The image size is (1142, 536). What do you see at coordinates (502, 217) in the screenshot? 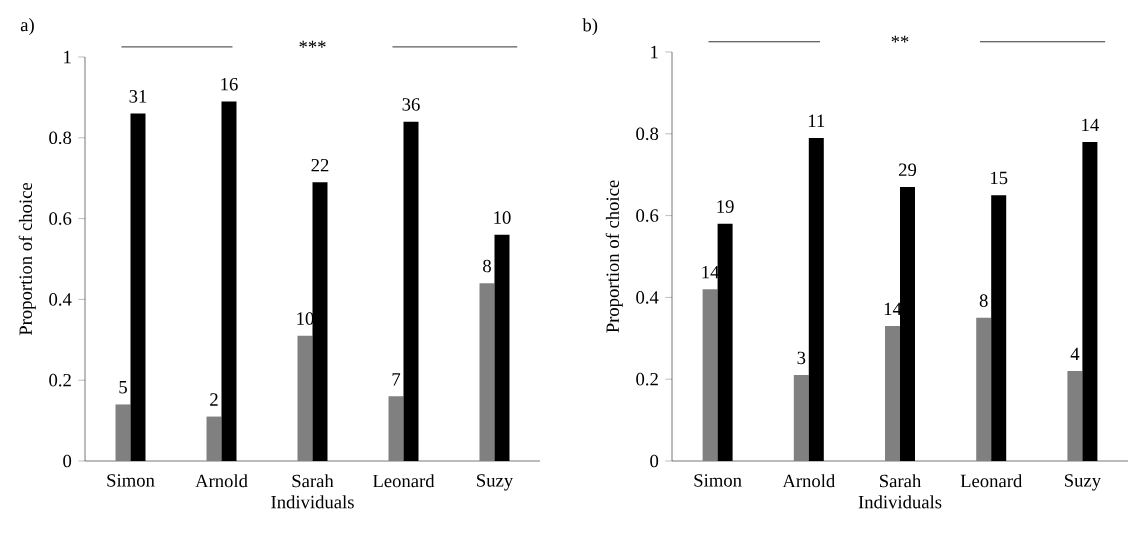
I see `annotation: 10` at bounding box center [502, 217].